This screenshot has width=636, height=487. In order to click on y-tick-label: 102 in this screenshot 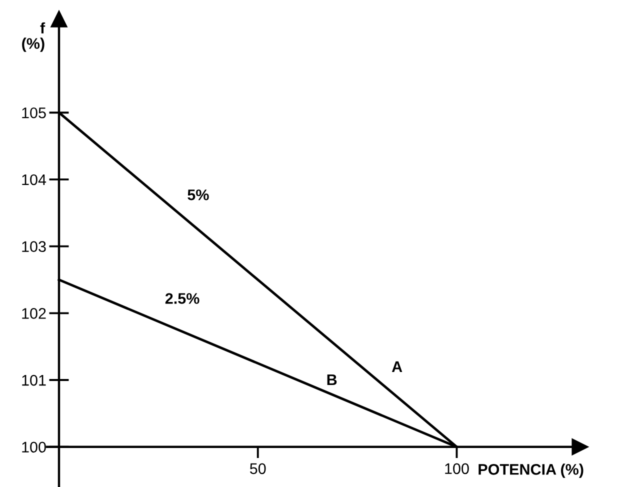, I will do `click(34, 313)`.